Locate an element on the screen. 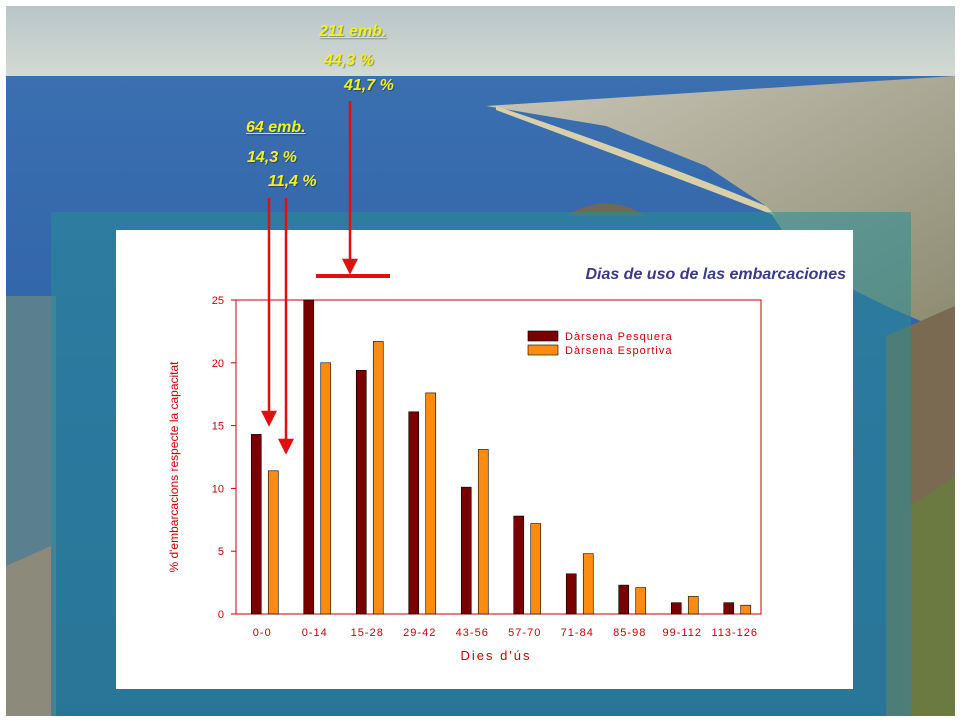  x-tick-label: 57-70 is located at coordinates (524, 633).